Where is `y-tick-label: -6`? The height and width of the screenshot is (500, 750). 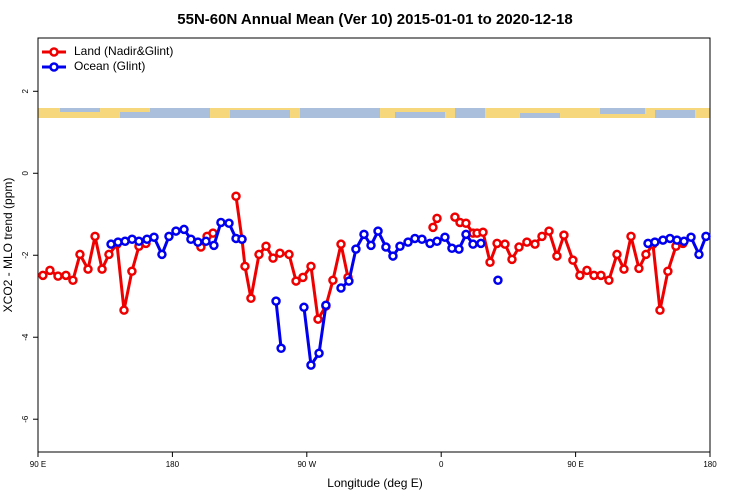 y-tick-label: -6 is located at coordinates (25, 419).